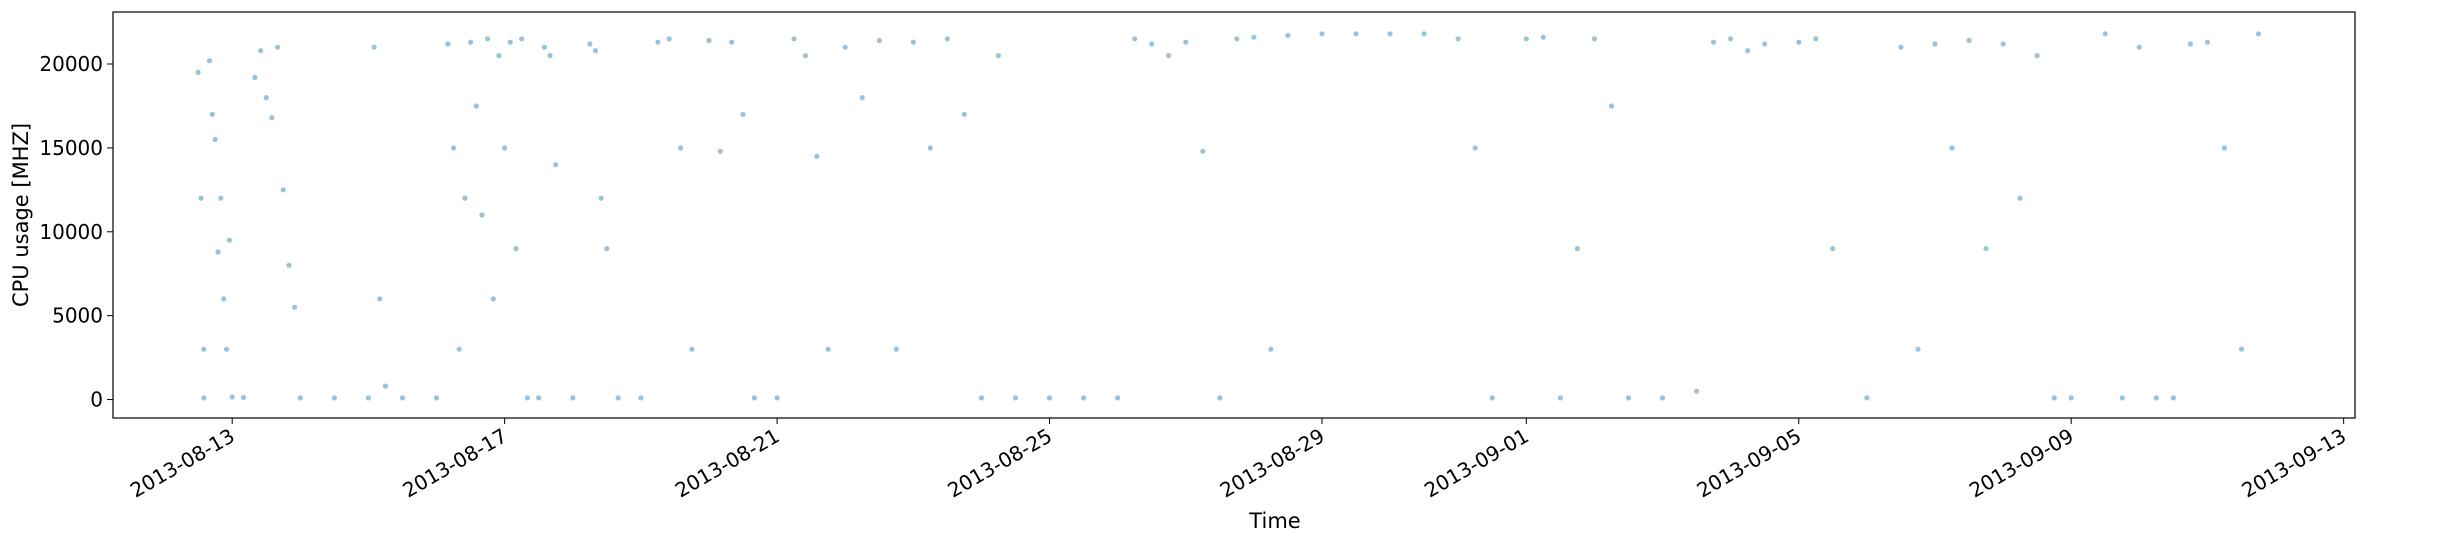  What do you see at coordinates (999, 463) in the screenshot?
I see `x-tick-label: 2013-08-25` at bounding box center [999, 463].